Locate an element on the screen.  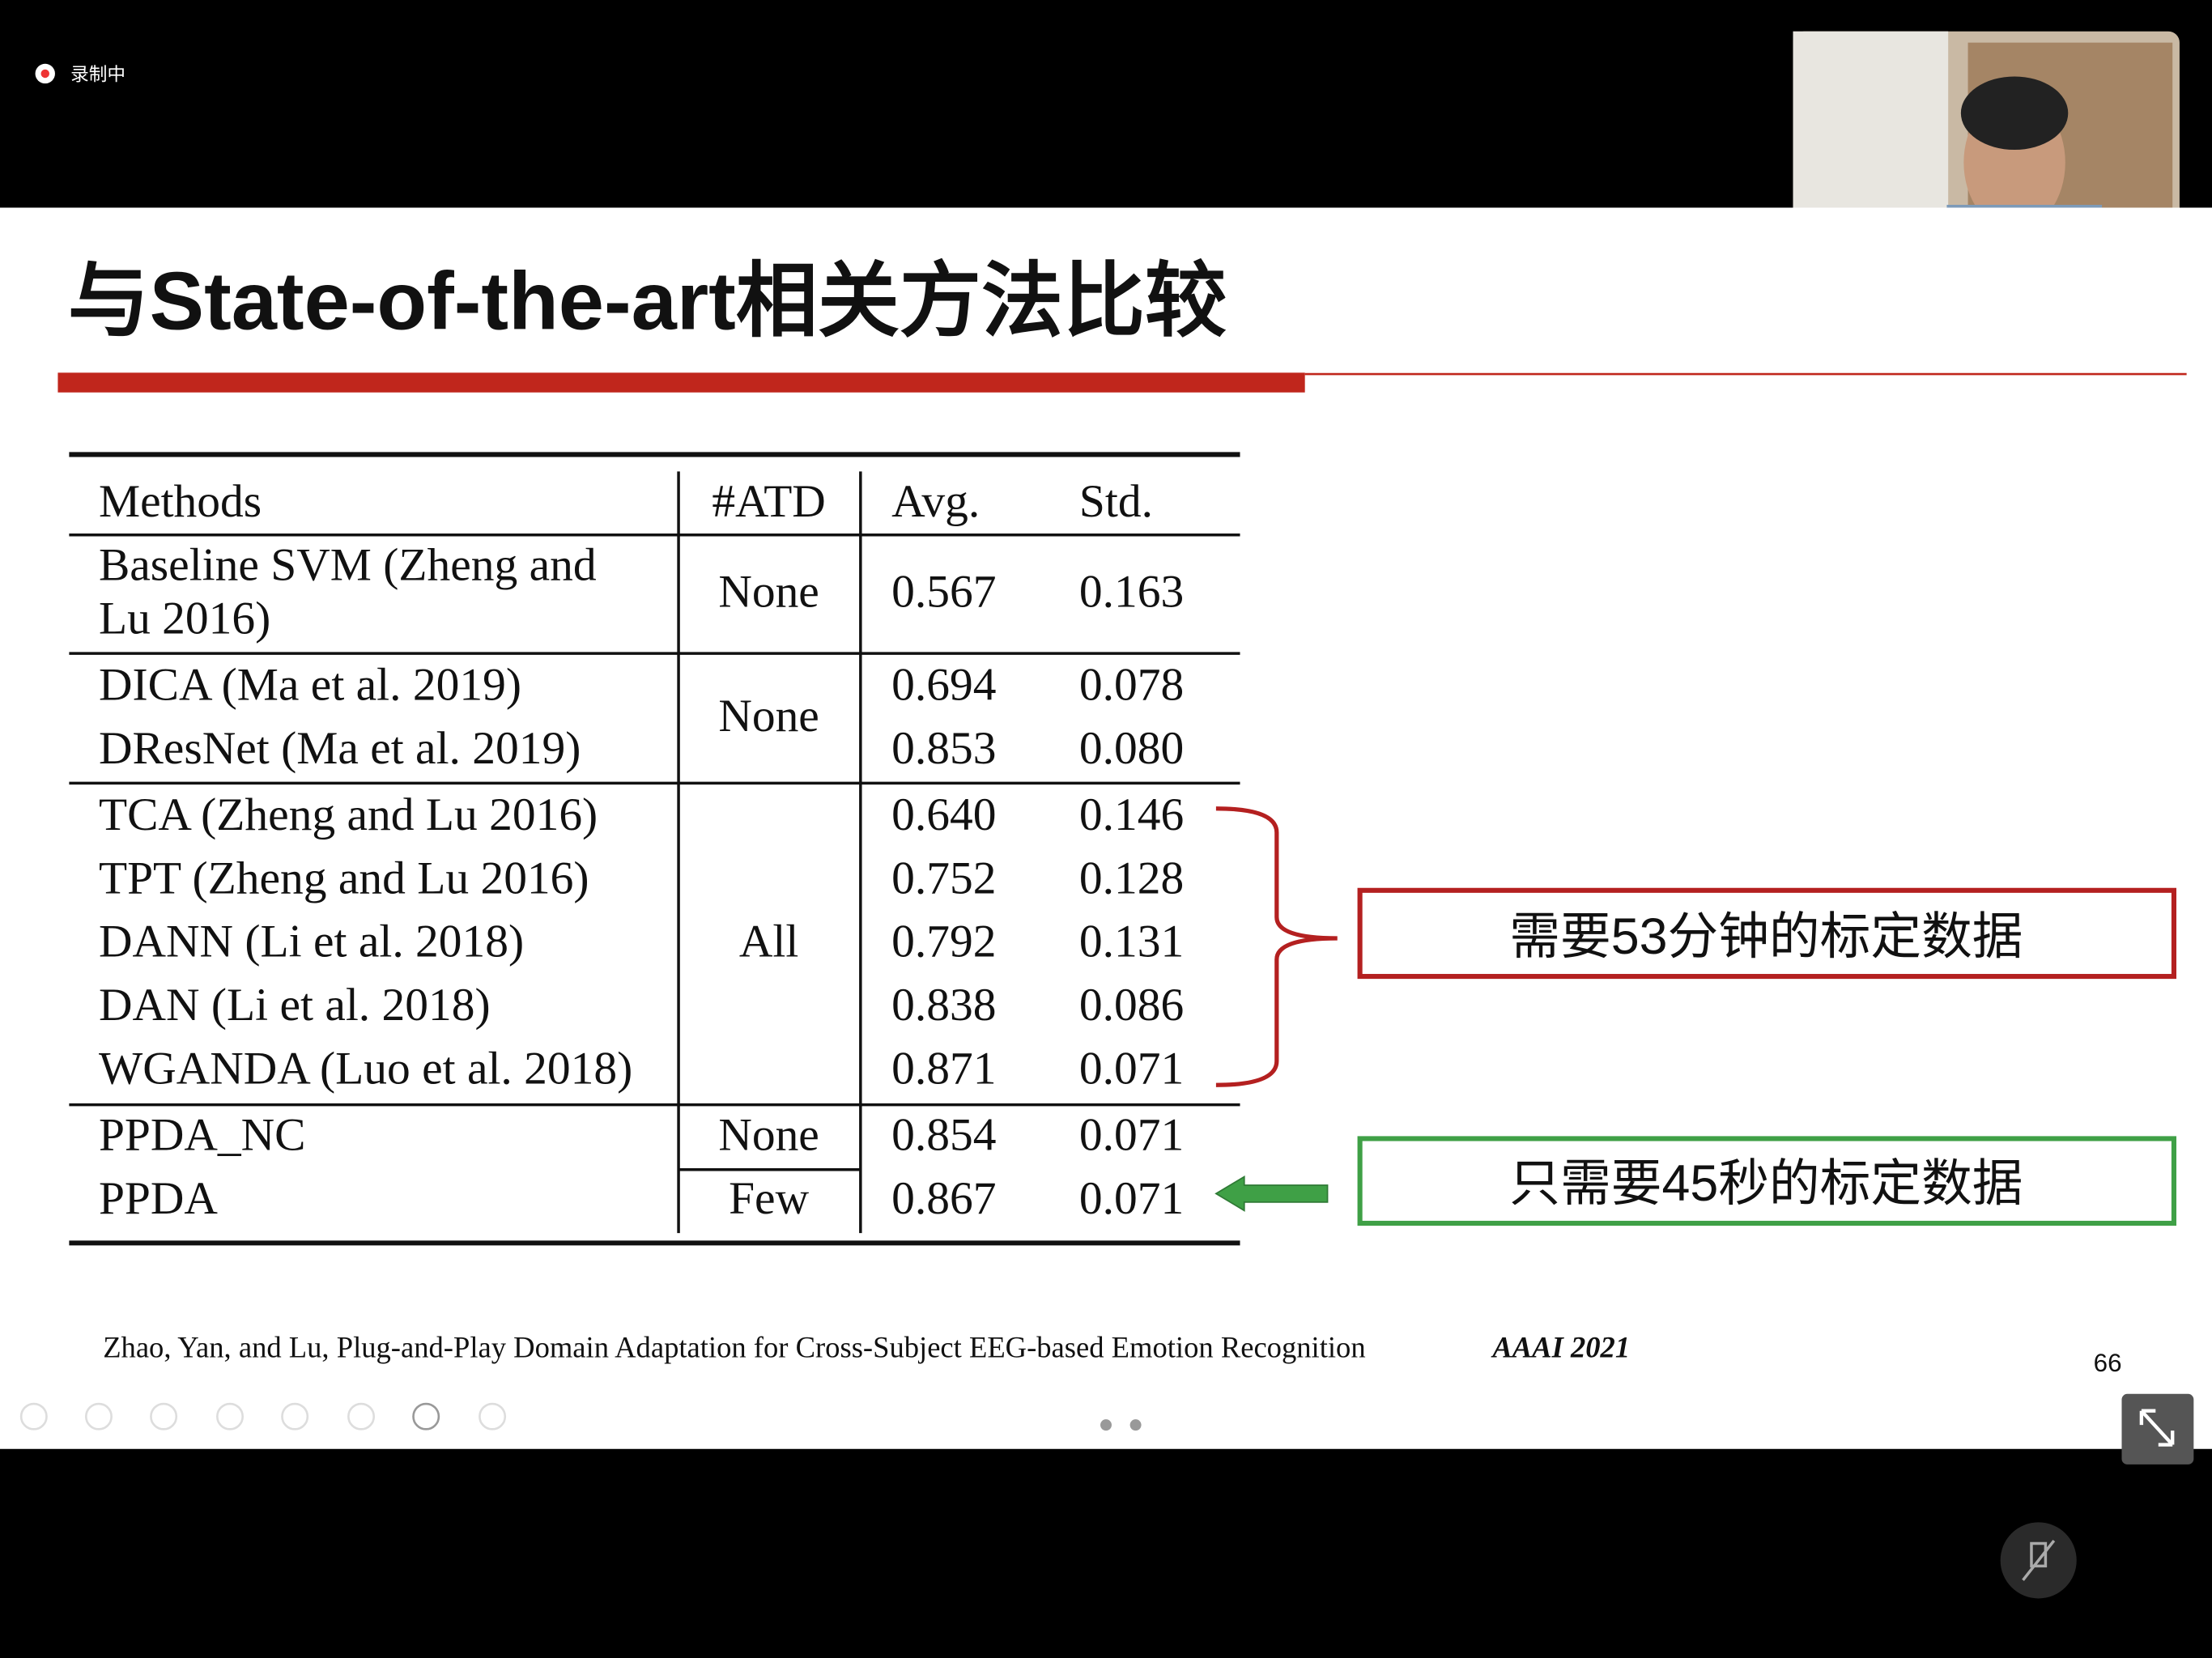
avg-cell: 0.867 is located at coordinates (944, 1198).